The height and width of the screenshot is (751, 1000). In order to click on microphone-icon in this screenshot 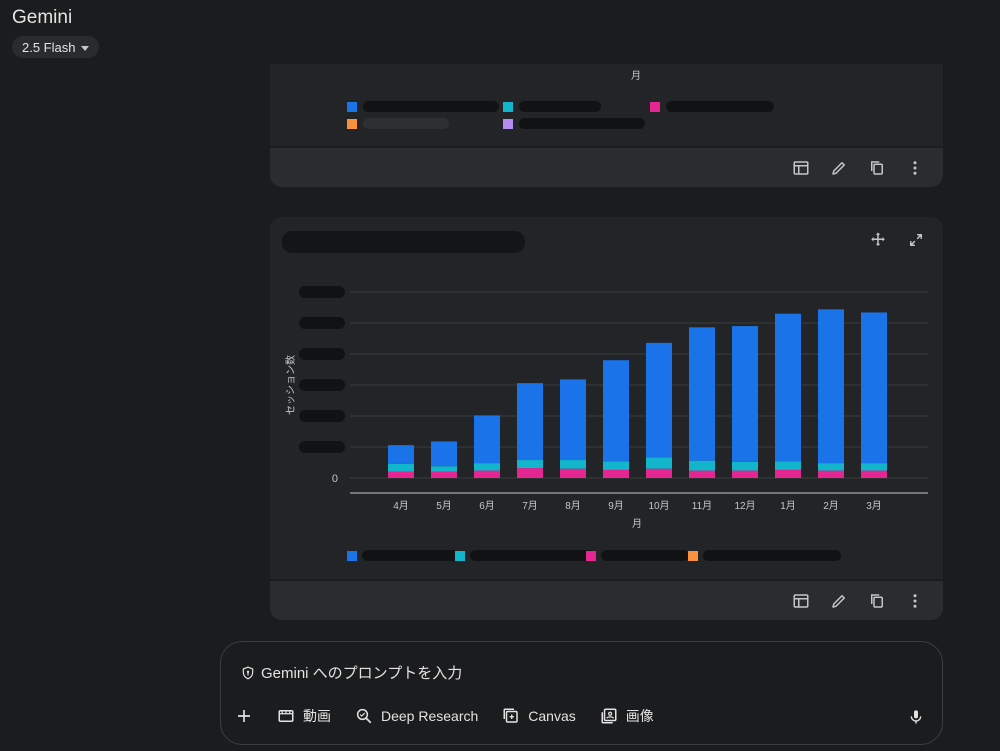, I will do `click(916, 717)`.